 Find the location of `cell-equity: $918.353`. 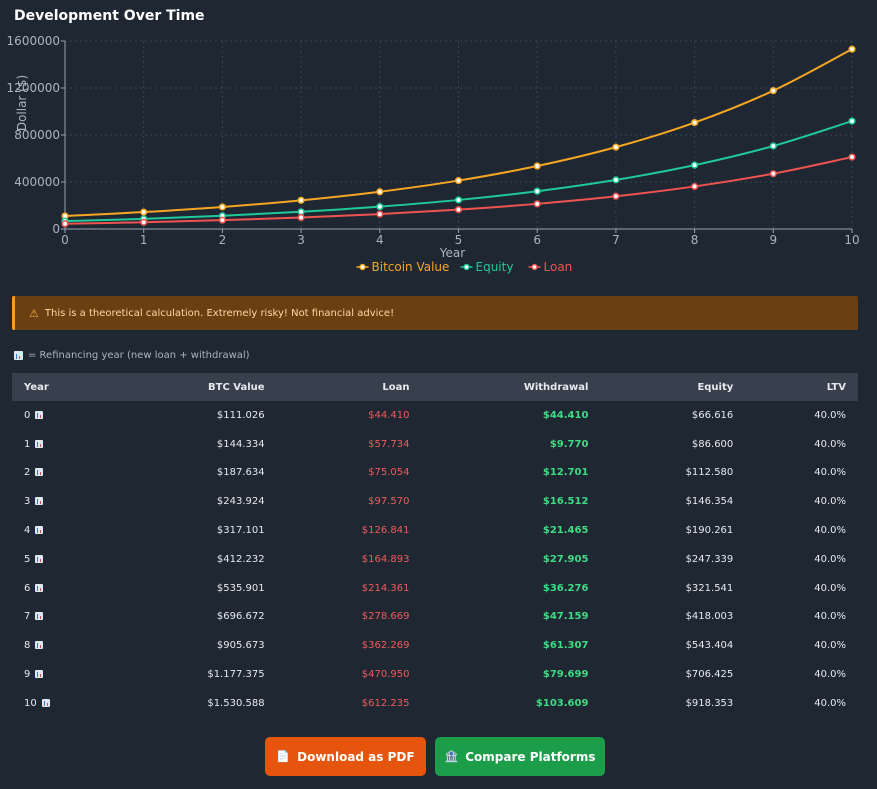

cell-equity: $918.353 is located at coordinates (709, 703).